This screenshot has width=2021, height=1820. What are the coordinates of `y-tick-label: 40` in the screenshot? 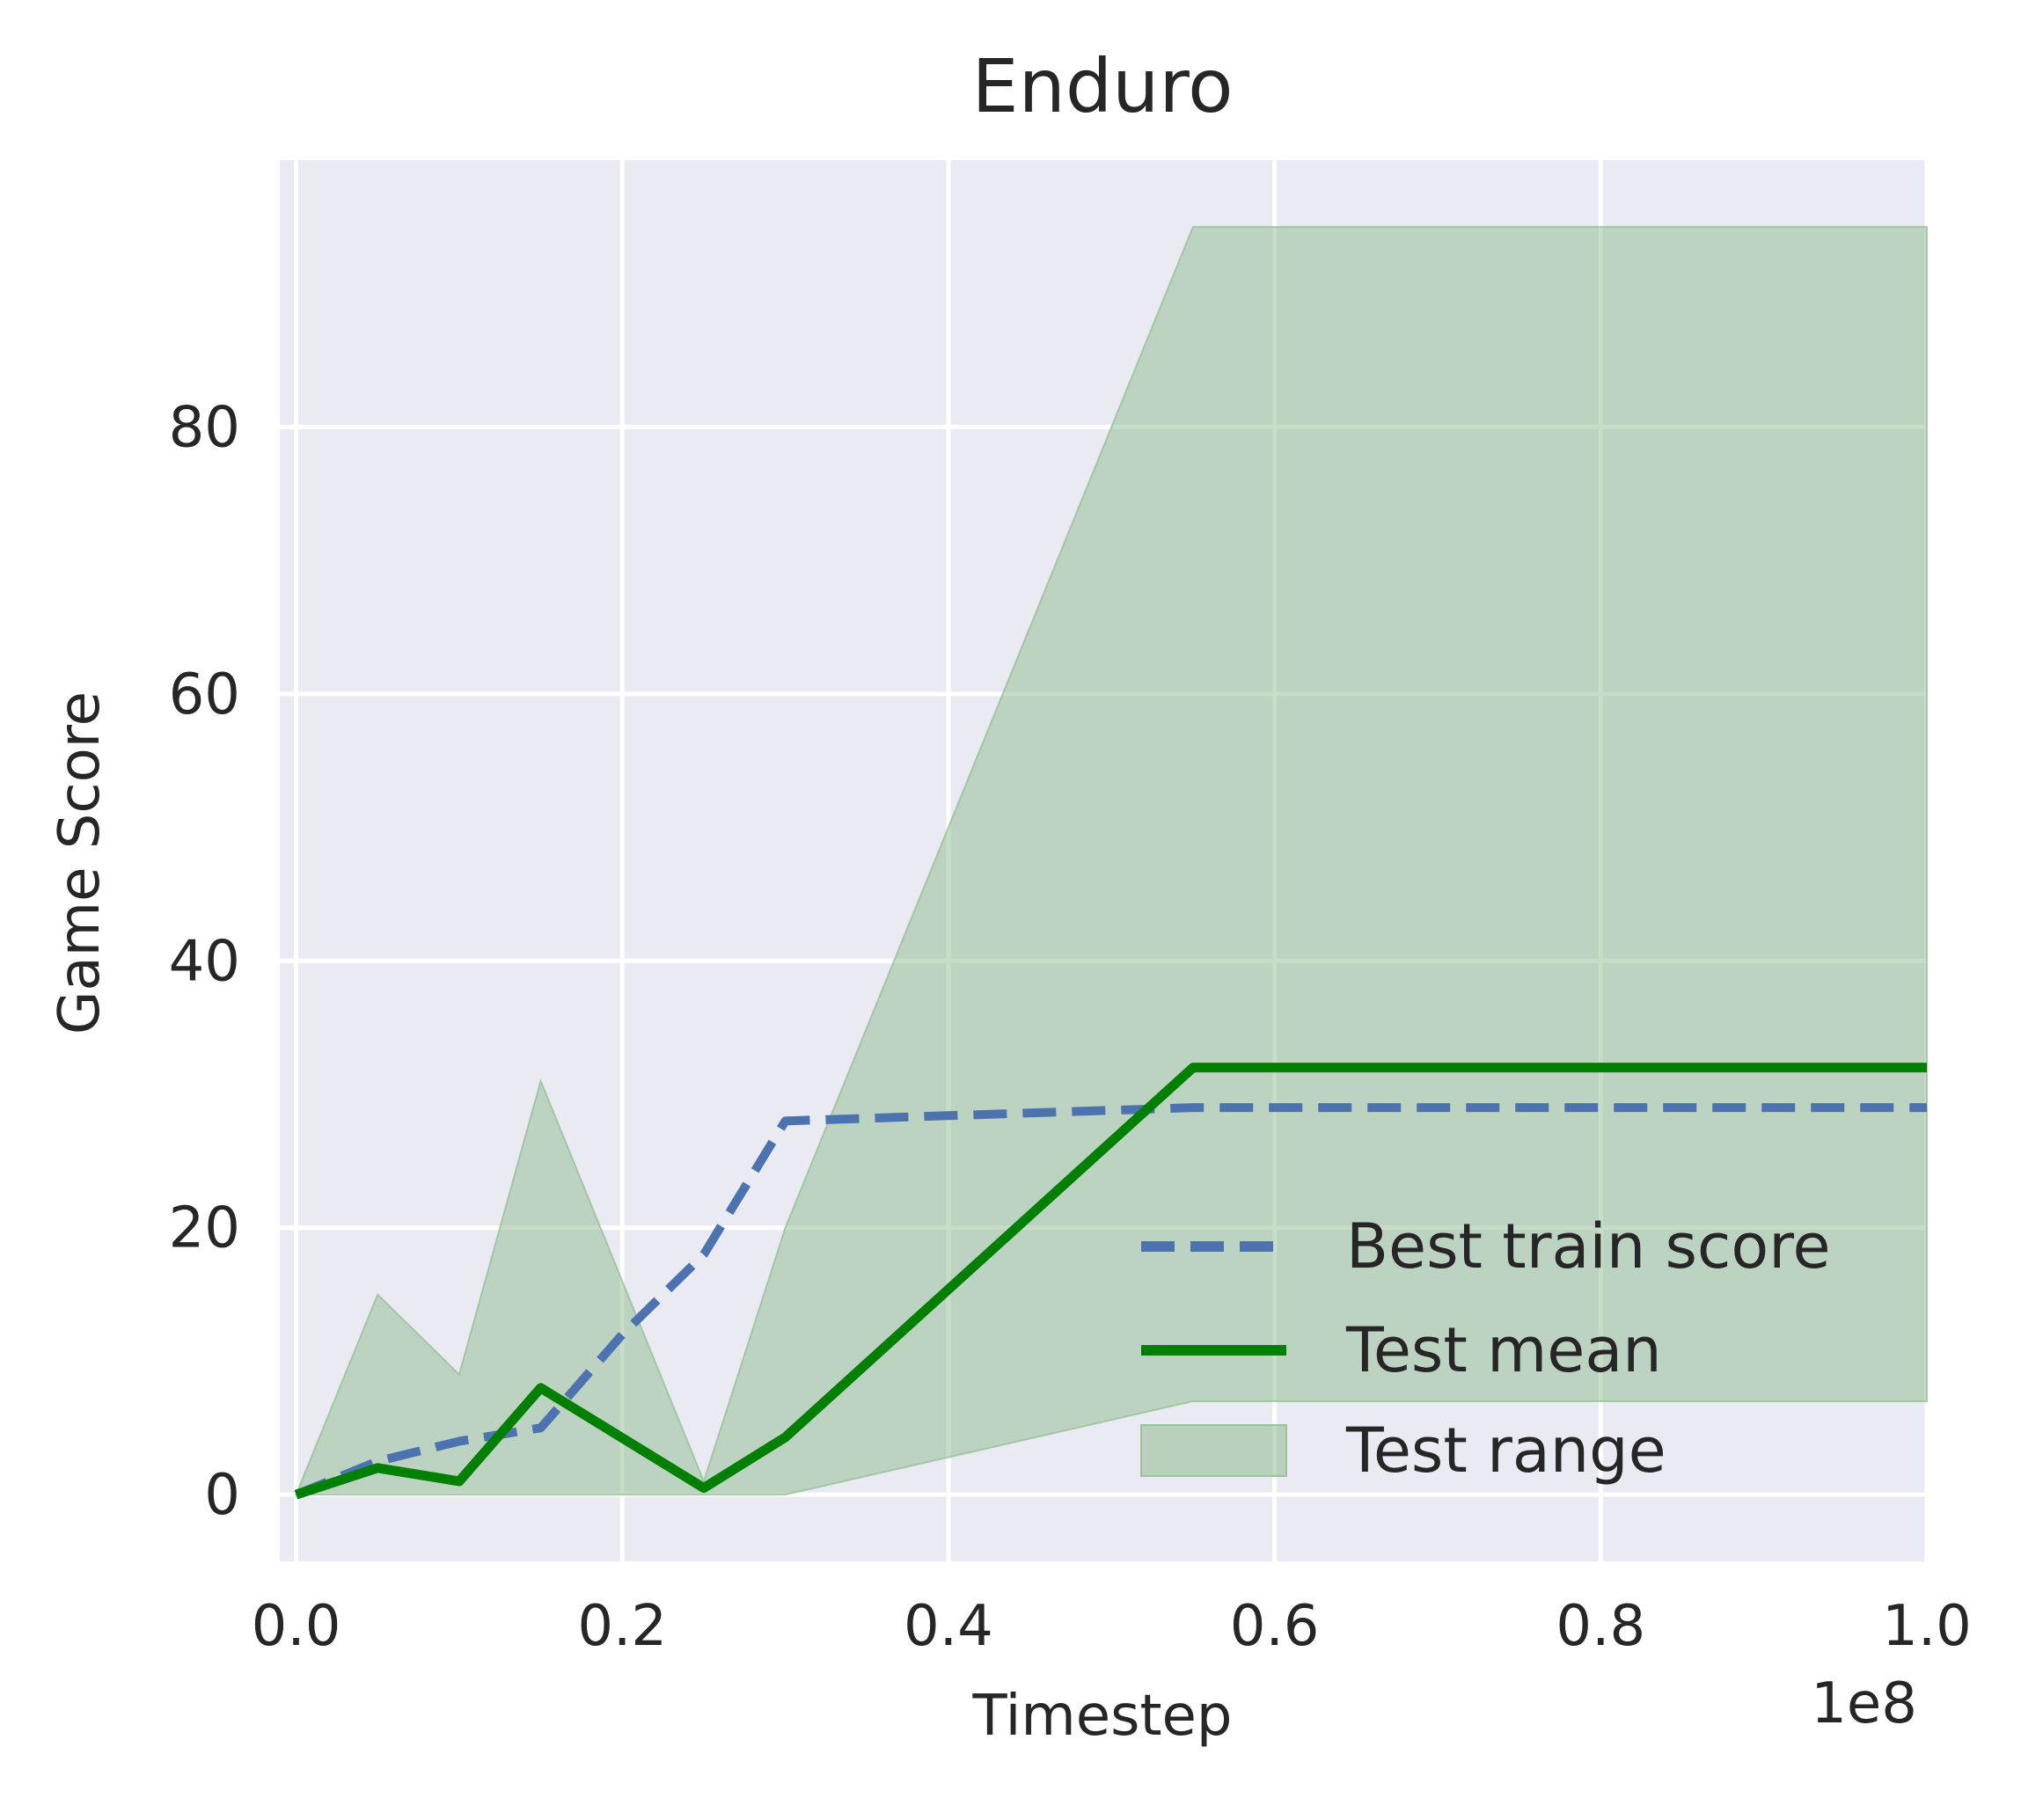 It's located at (204, 961).